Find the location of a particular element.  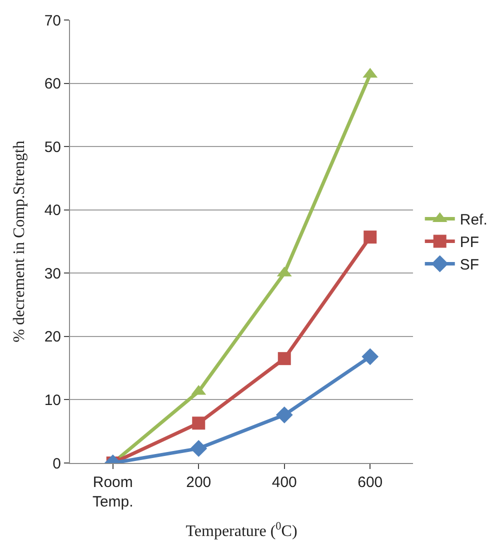

x-tick-label: 400 is located at coordinates (284, 482).